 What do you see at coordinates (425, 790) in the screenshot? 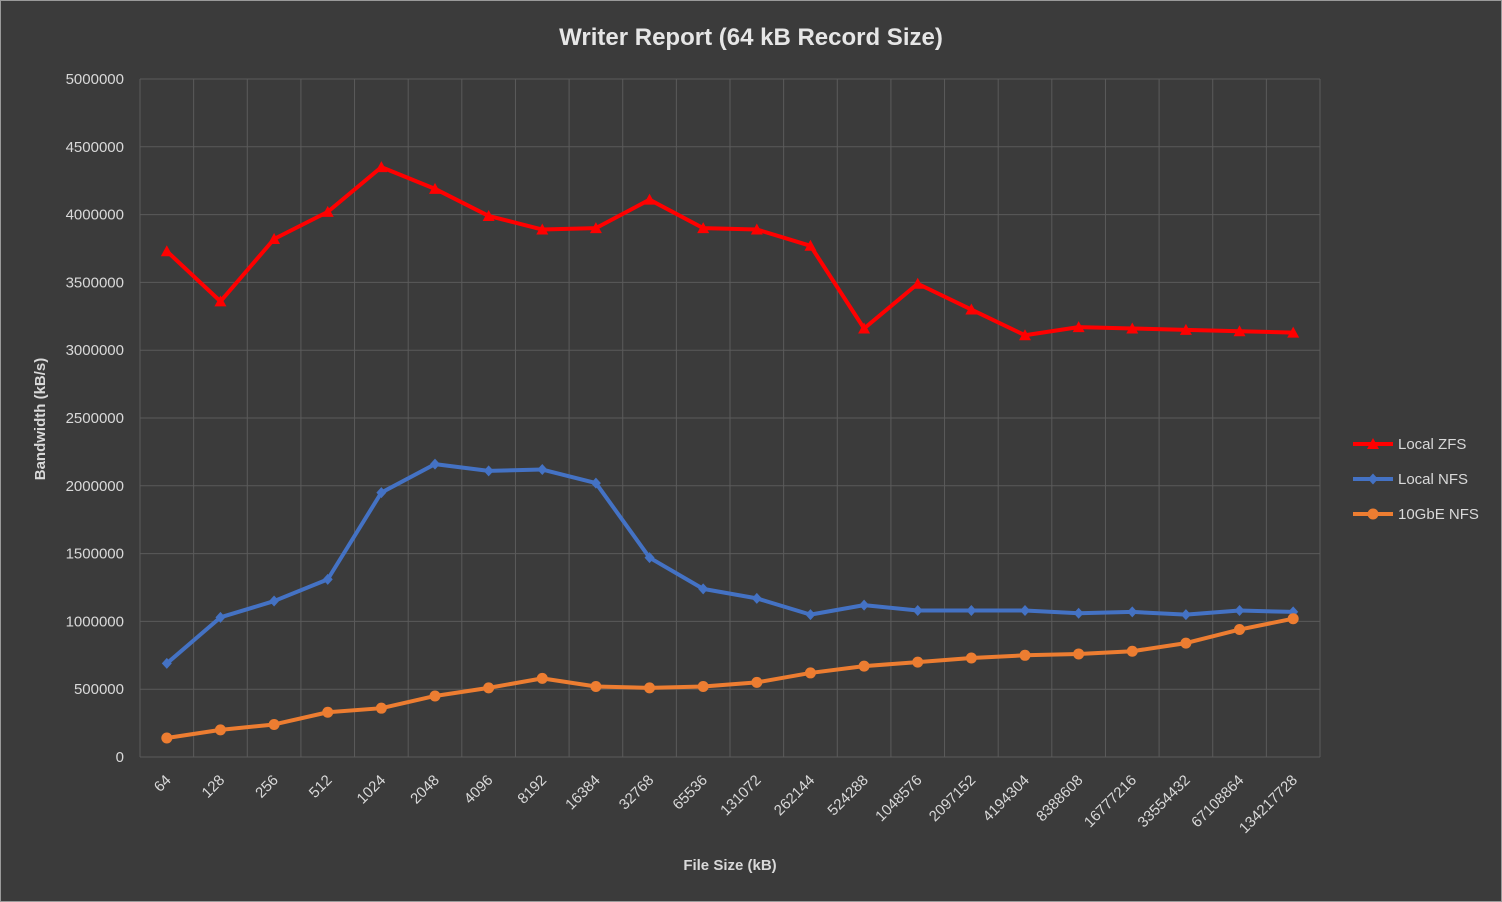
I see `x-tick-label: 2048` at bounding box center [425, 790].